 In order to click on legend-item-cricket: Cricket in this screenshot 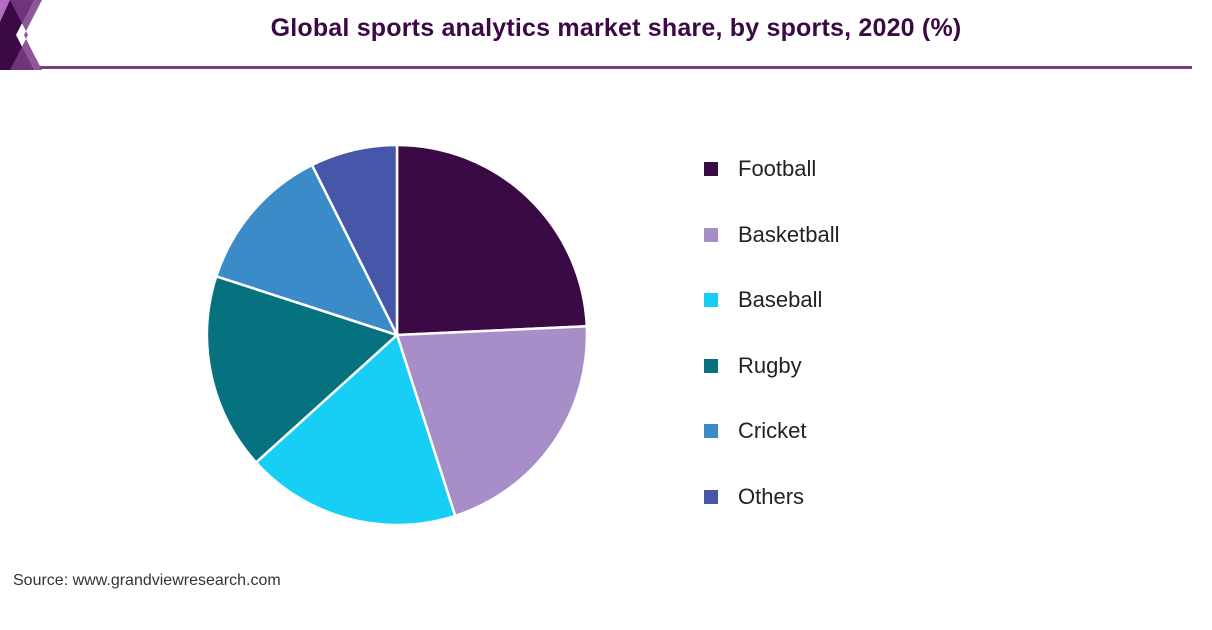, I will do `click(755, 431)`.